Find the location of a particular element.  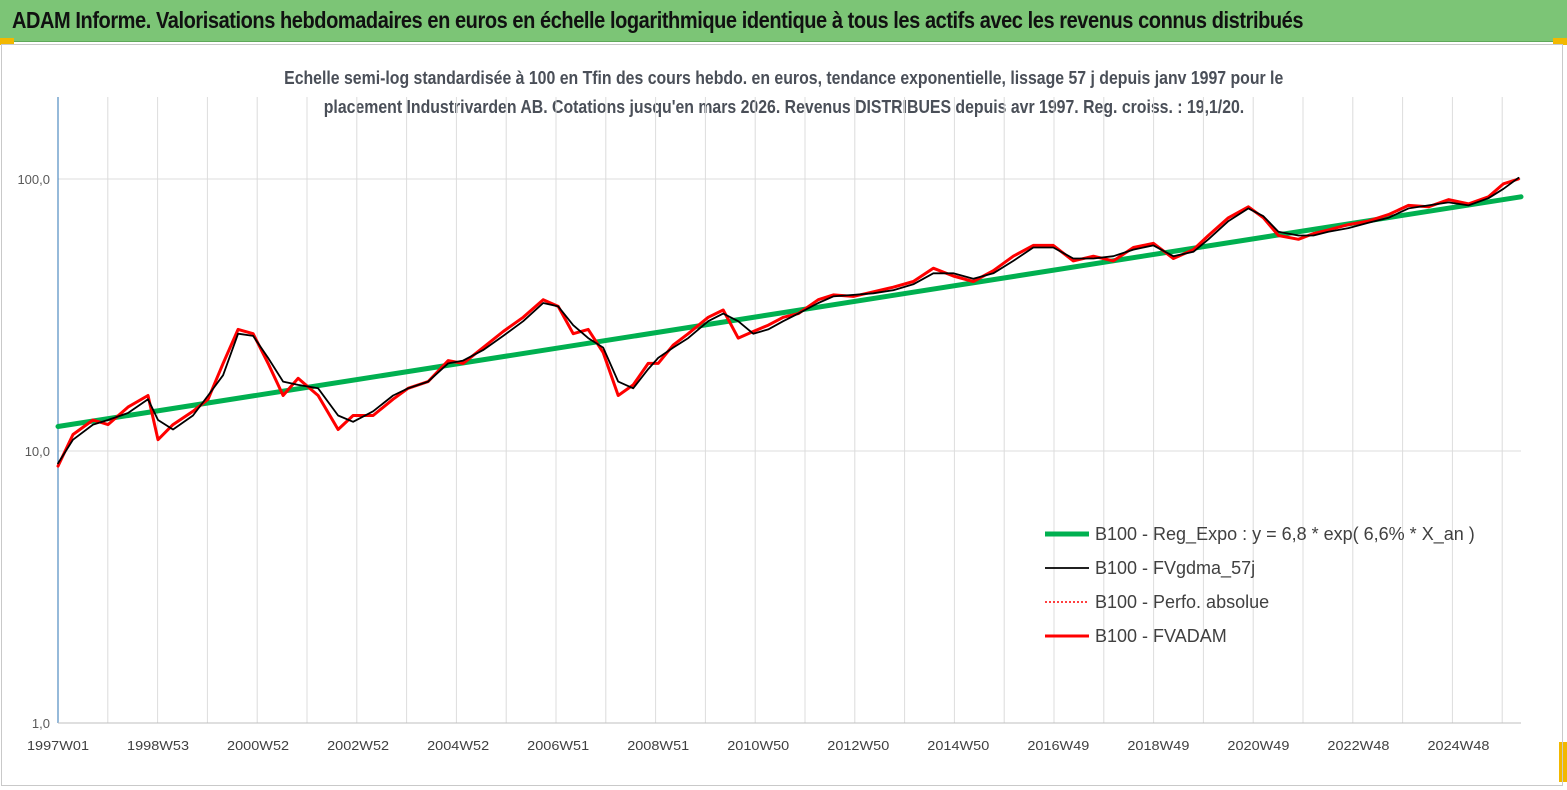

x-tick-label: 2014W50 is located at coordinates (958, 745).